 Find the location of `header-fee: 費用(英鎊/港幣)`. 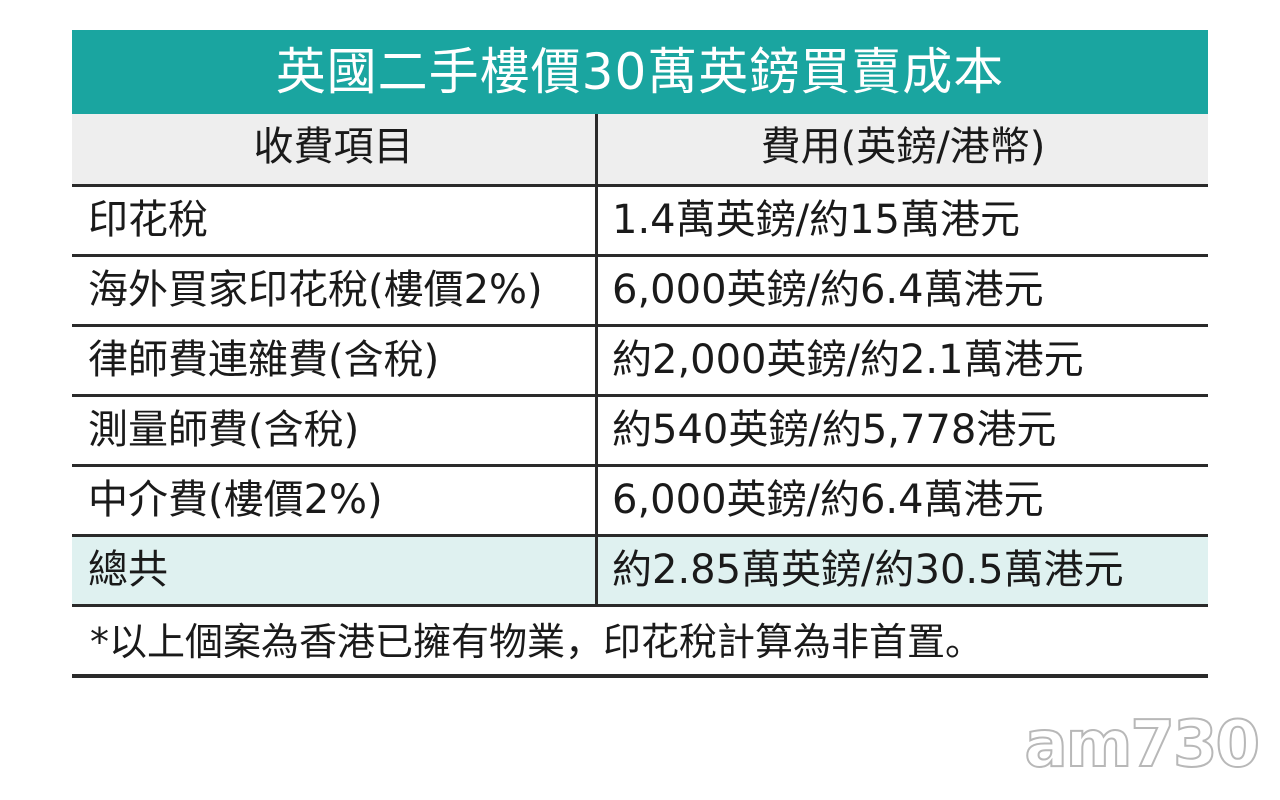

header-fee: 費用(英鎊/港幣) is located at coordinates (903, 147).